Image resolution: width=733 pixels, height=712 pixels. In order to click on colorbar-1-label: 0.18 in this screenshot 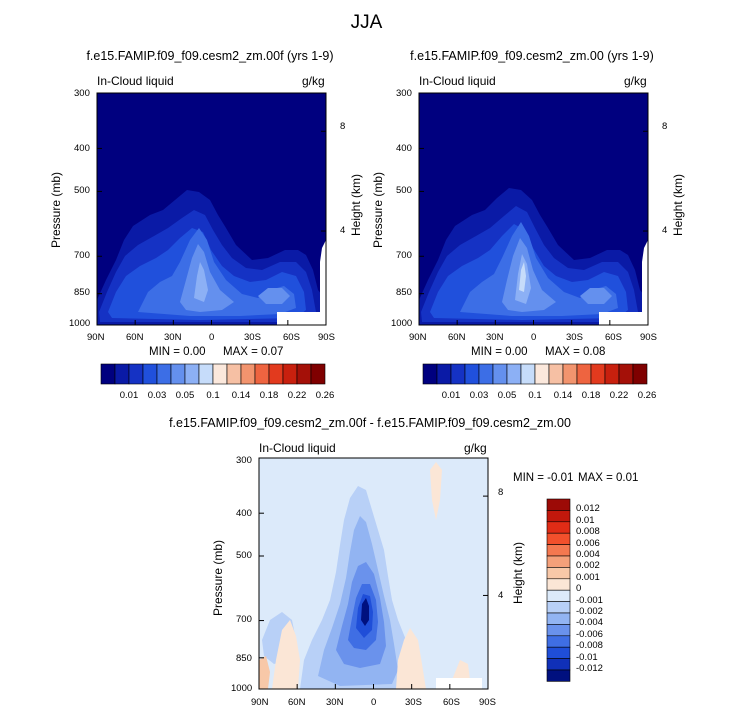, I will do `click(269, 395)`.